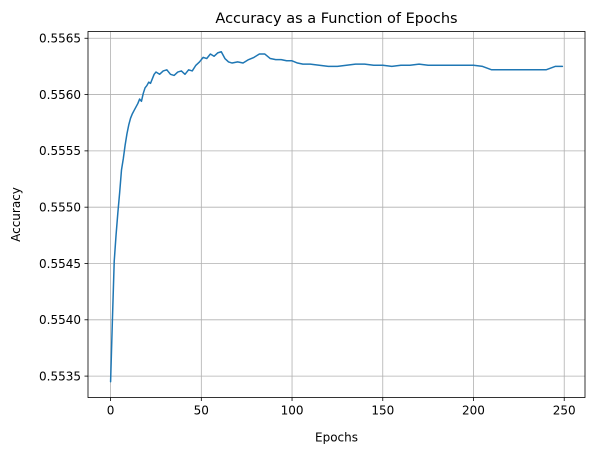 This screenshot has width=593, height=455. Describe the element at coordinates (60, 376) in the screenshot. I see `y-tick-label: 0.5535` at that location.